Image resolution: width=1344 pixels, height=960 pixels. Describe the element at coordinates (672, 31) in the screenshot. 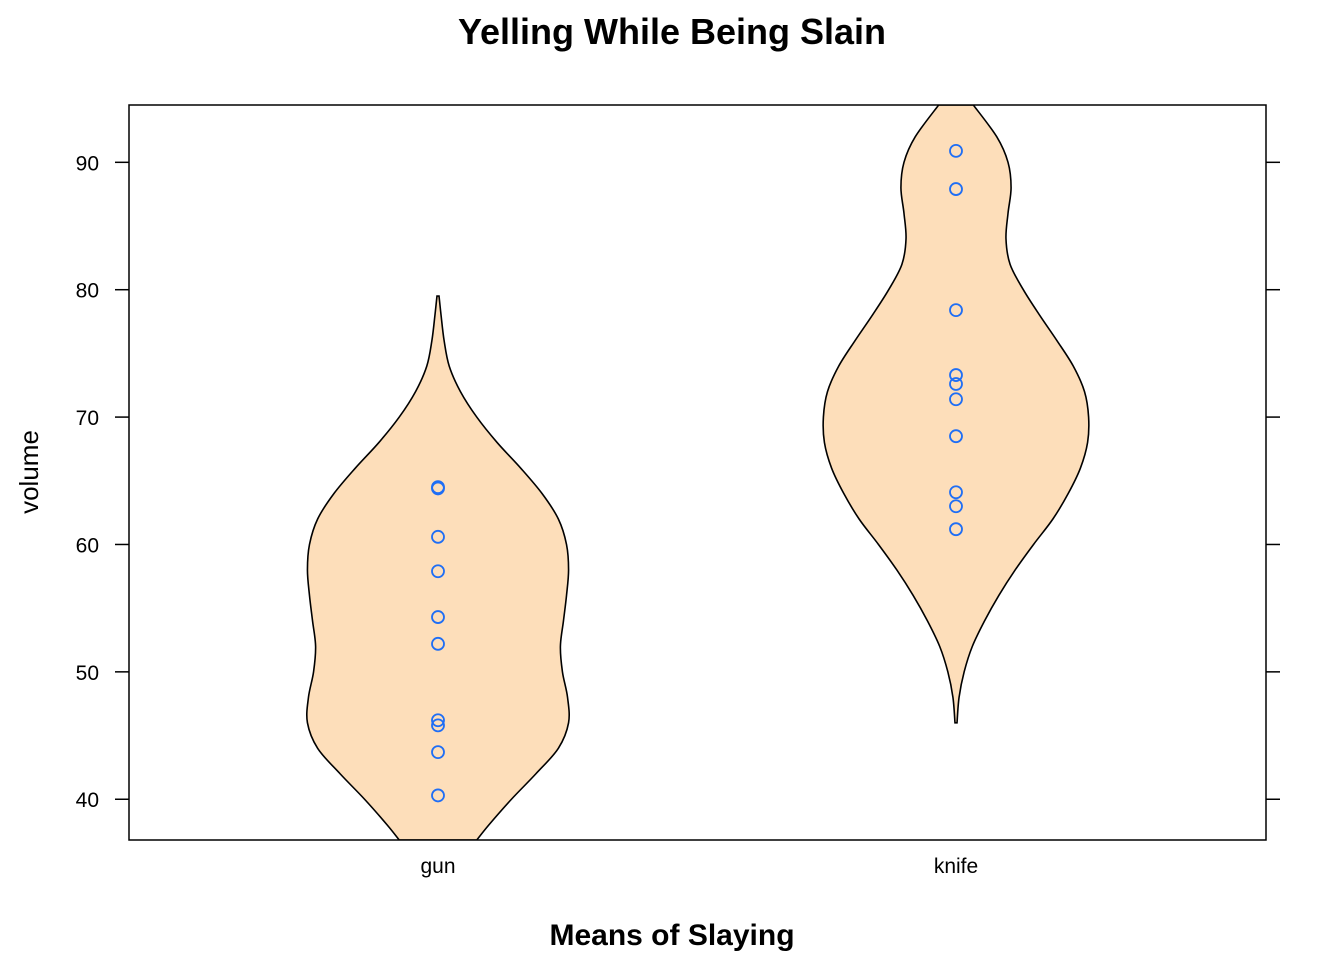

I see `chart-title: Yelling While Being Slain` at that location.